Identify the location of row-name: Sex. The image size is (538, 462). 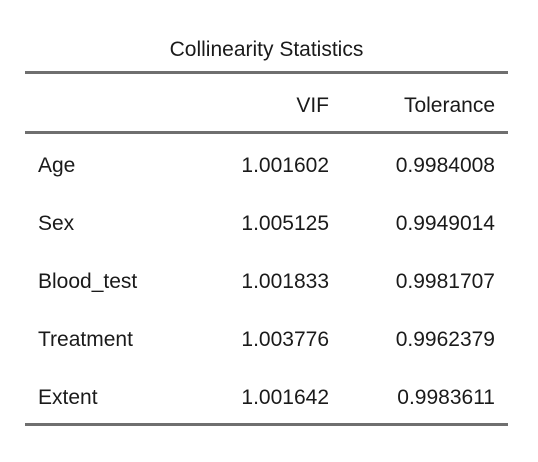
(56, 223).